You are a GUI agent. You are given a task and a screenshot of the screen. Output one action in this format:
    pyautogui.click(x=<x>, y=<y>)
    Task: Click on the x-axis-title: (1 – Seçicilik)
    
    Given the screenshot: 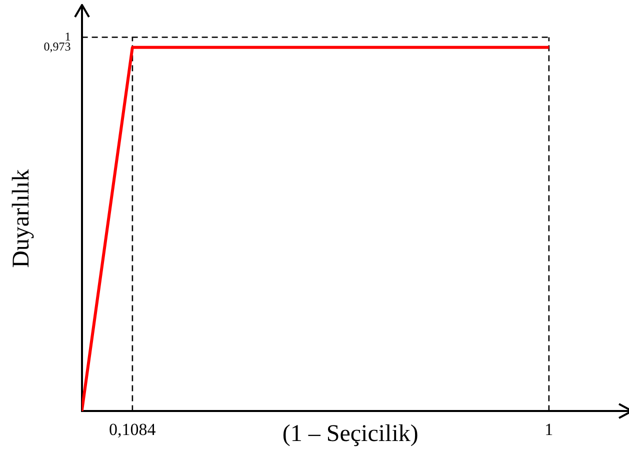 What is the action you would take?
    pyautogui.click(x=350, y=433)
    